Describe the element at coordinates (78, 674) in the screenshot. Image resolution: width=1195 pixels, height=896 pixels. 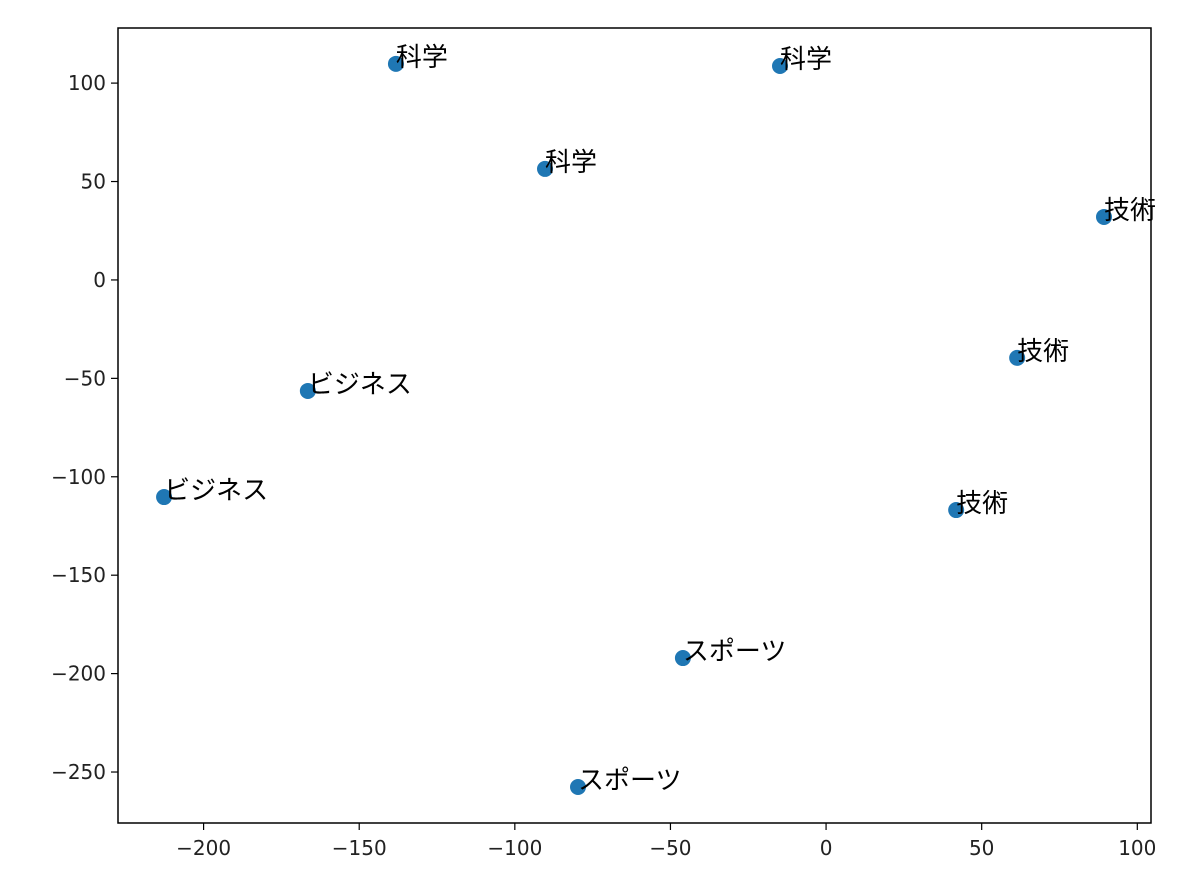
I see `y-tick-label: −200` at that location.